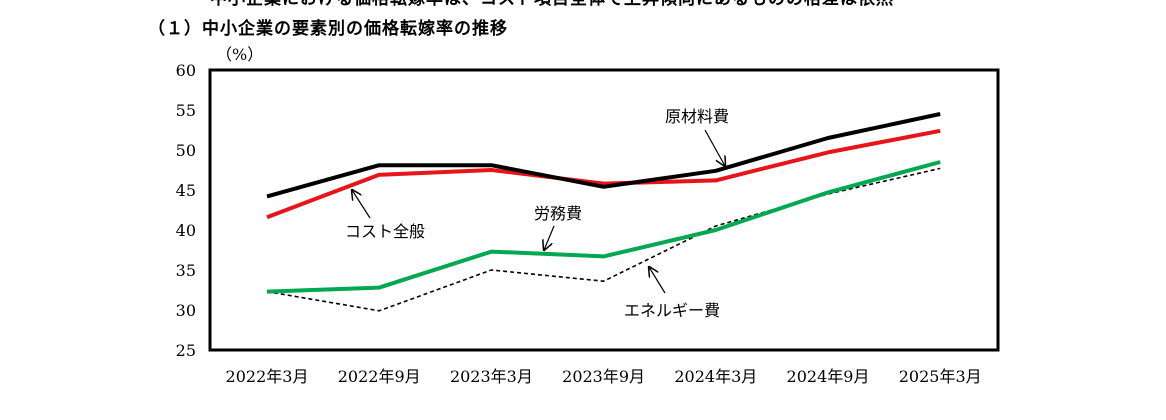 Image resolution: width=1166 pixels, height=420 pixels. I want to click on x-tick-label: 2024年3月, so click(715, 376).